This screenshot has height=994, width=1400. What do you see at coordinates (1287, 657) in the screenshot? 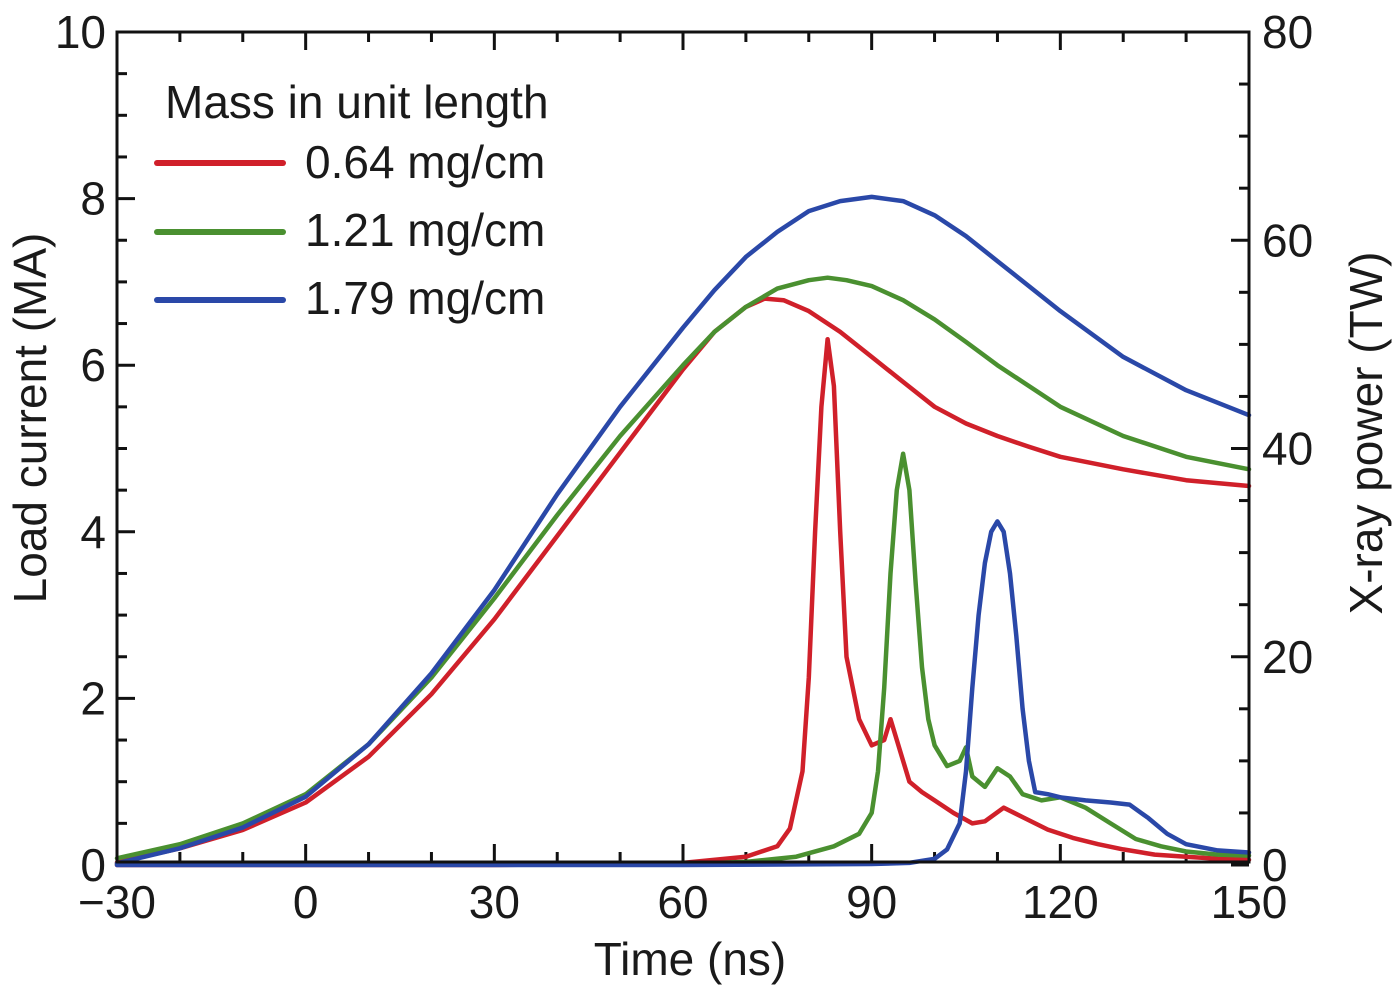
I see `y2-tick-label: 20` at bounding box center [1287, 657].